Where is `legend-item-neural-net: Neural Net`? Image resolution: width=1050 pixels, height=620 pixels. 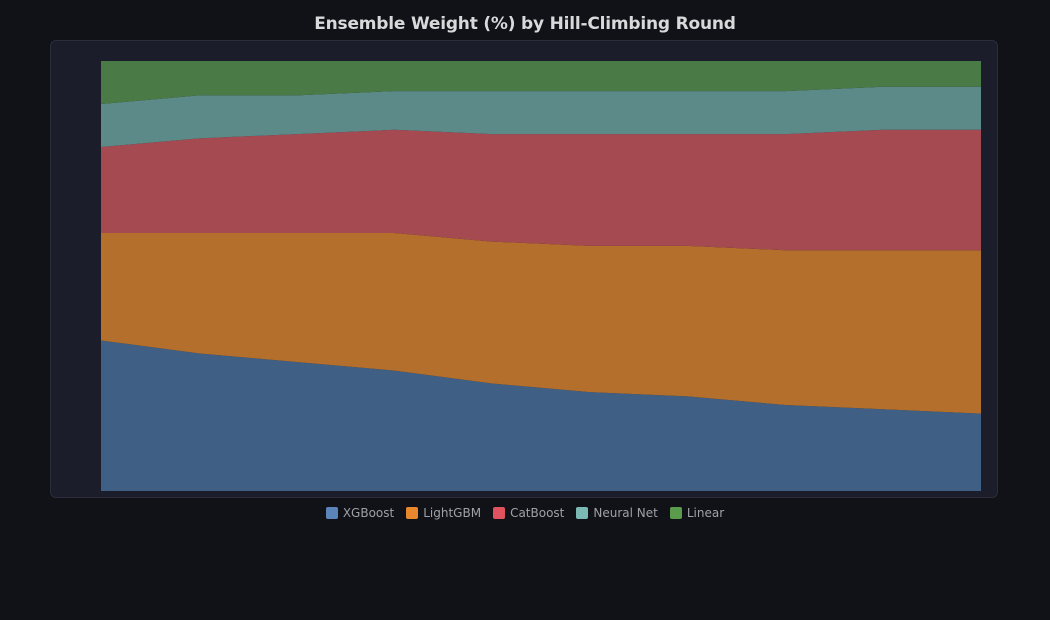
legend-item-neural-net: Neural Net is located at coordinates (617, 513).